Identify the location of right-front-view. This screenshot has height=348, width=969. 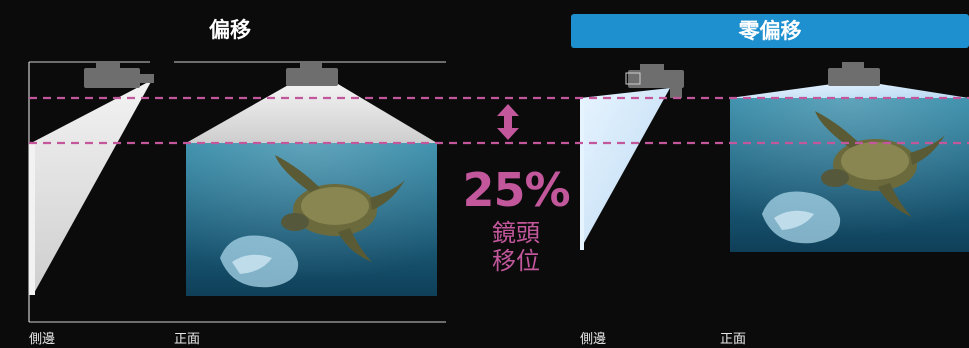
(849, 157).